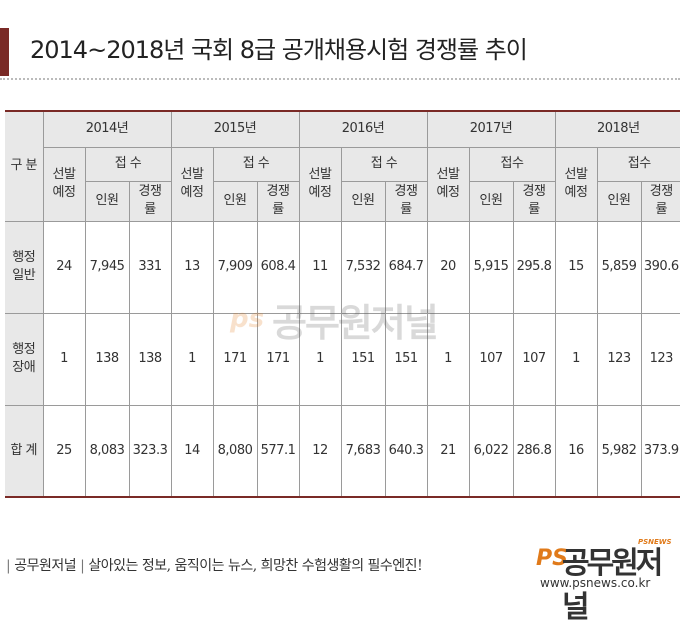 The image size is (680, 626). Describe the element at coordinates (595, 583) in the screenshot. I see `logo-url: www.psnews.co.kr` at that location.